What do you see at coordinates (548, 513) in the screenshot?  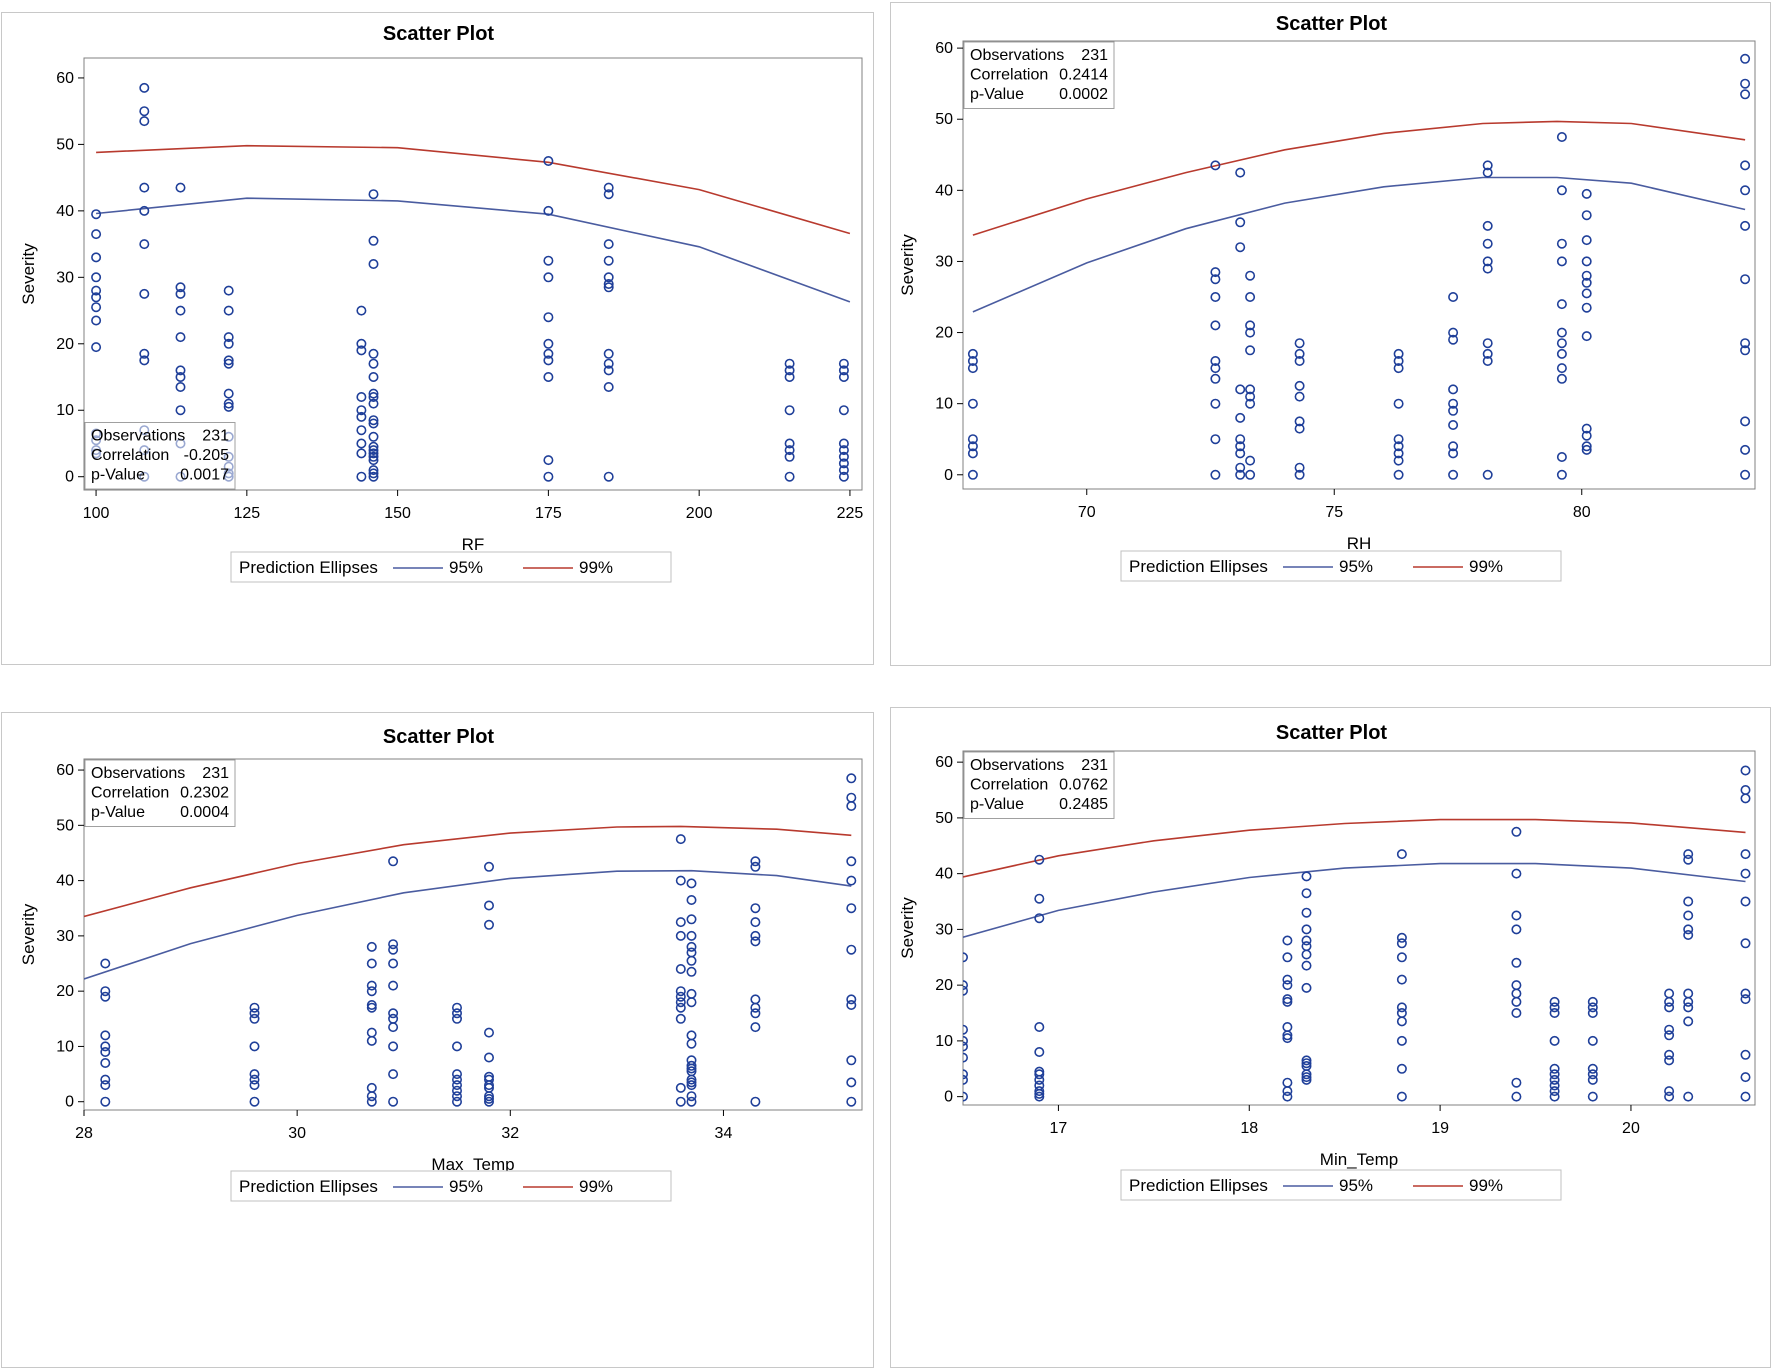 I see `x-tick-label: 175` at bounding box center [548, 513].